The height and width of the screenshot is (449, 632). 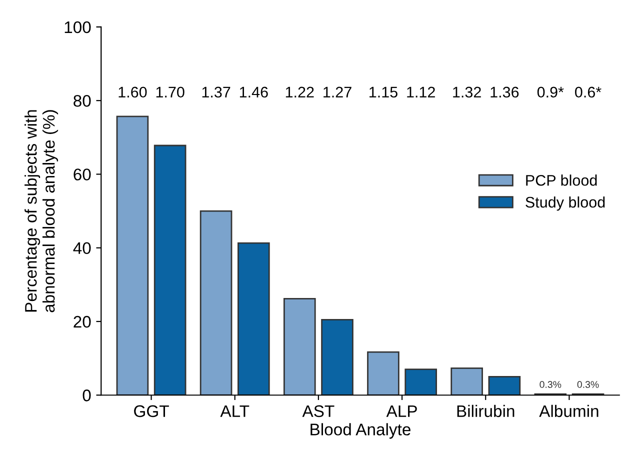 I want to click on annotation: 1.36, so click(x=504, y=92).